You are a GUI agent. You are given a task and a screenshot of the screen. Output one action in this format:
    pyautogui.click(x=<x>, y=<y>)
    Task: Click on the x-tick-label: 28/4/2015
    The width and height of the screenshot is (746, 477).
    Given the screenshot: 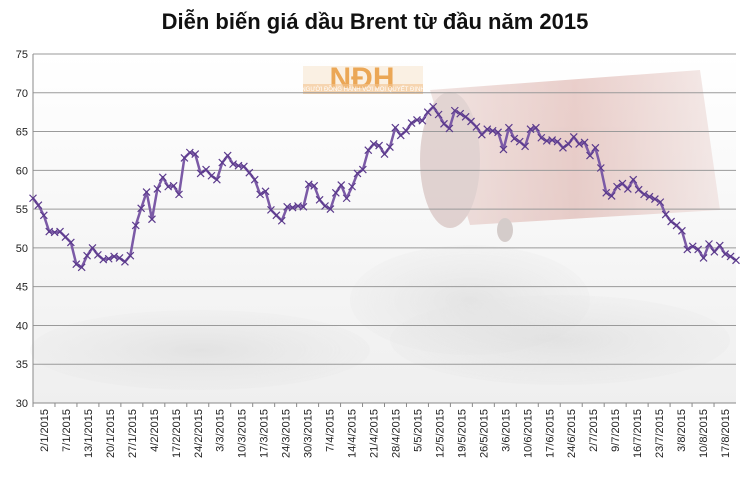 What is the action you would take?
    pyautogui.click(x=396, y=433)
    